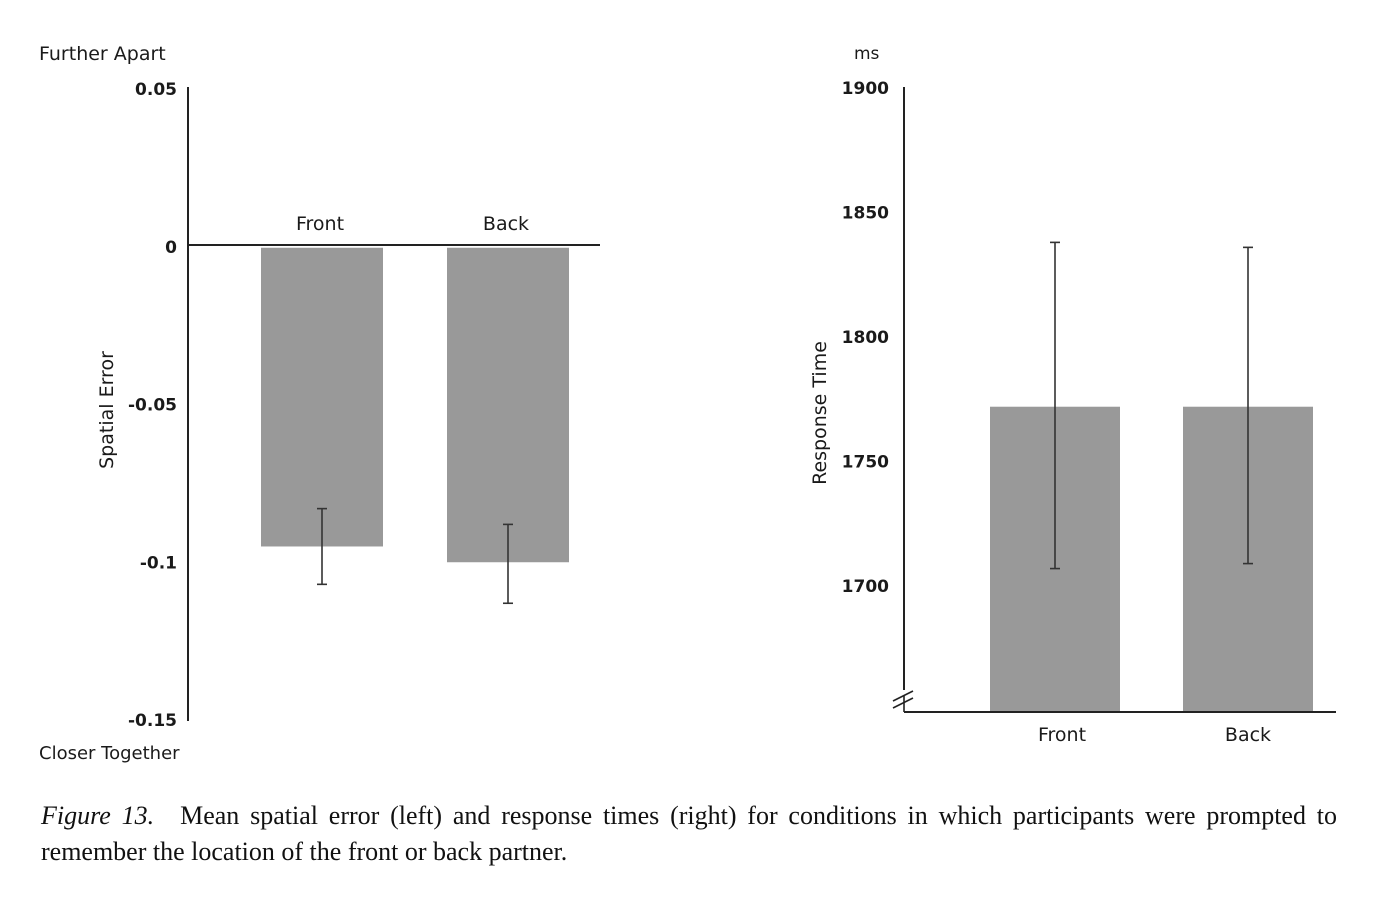  What do you see at coordinates (508, 405) in the screenshot?
I see `bar-back` at bounding box center [508, 405].